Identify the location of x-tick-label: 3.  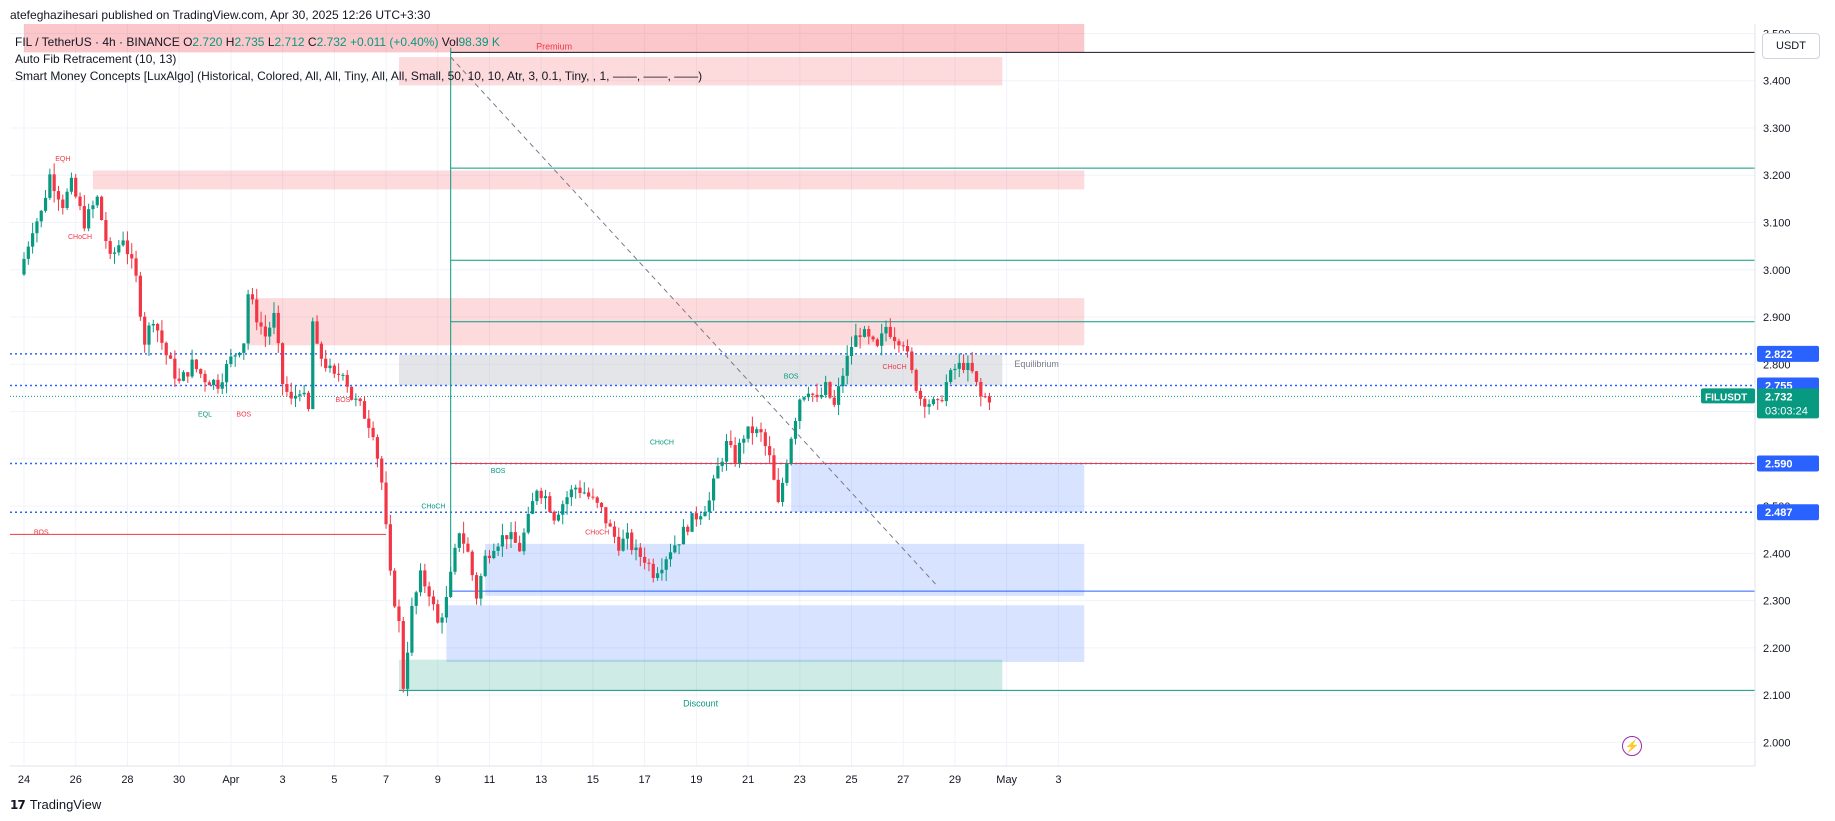
(1058, 780).